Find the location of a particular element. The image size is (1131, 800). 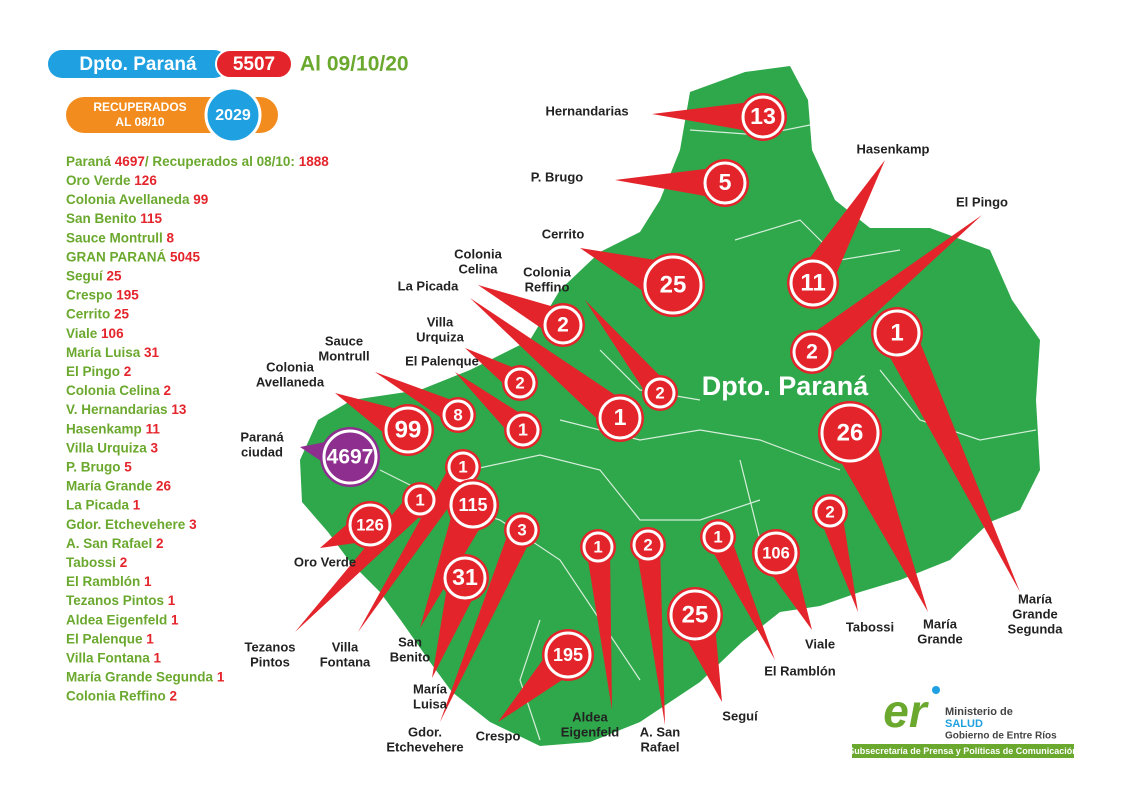

list-row: La Picada 1 is located at coordinates (103, 504).